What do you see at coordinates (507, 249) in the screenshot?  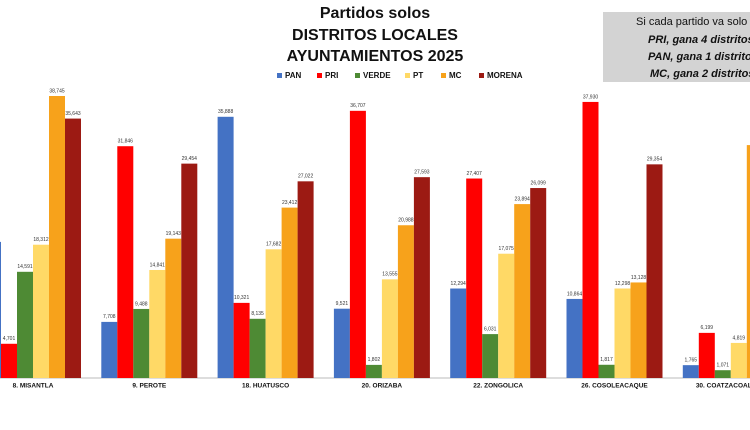 I see `data-label: 17,075` at bounding box center [507, 249].